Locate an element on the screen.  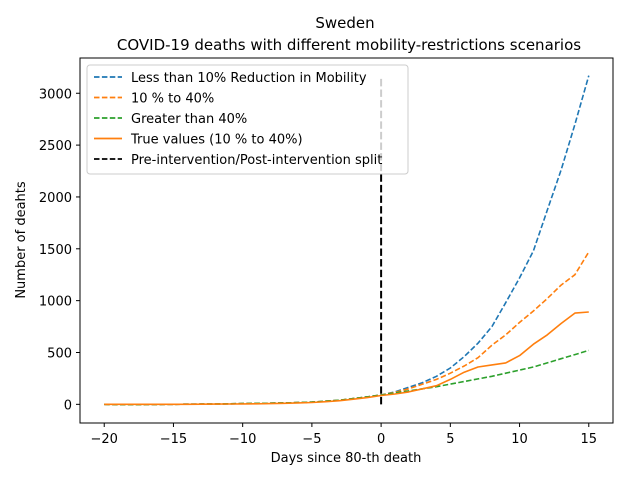
chart-title: Sweden is located at coordinates (344, 23).